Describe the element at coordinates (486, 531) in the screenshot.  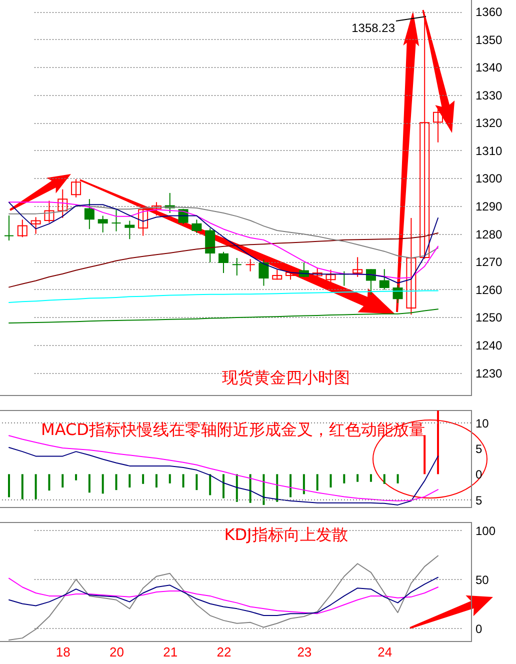
I see `y-tick-label: 100` at that location.